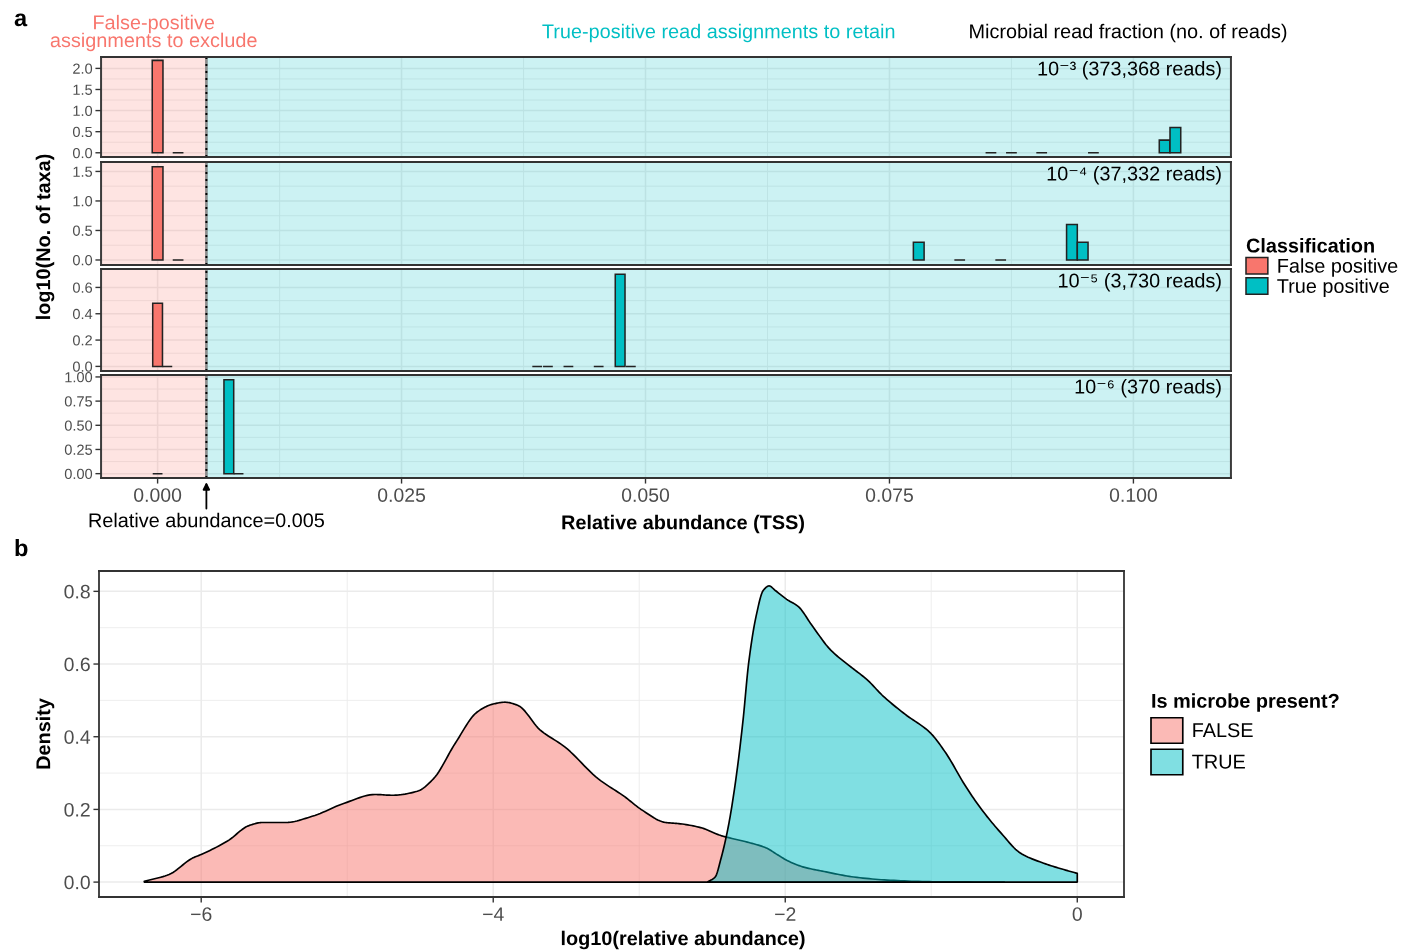 The height and width of the screenshot is (952, 1402). I want to click on x-tick-label: 0, so click(1077, 914).